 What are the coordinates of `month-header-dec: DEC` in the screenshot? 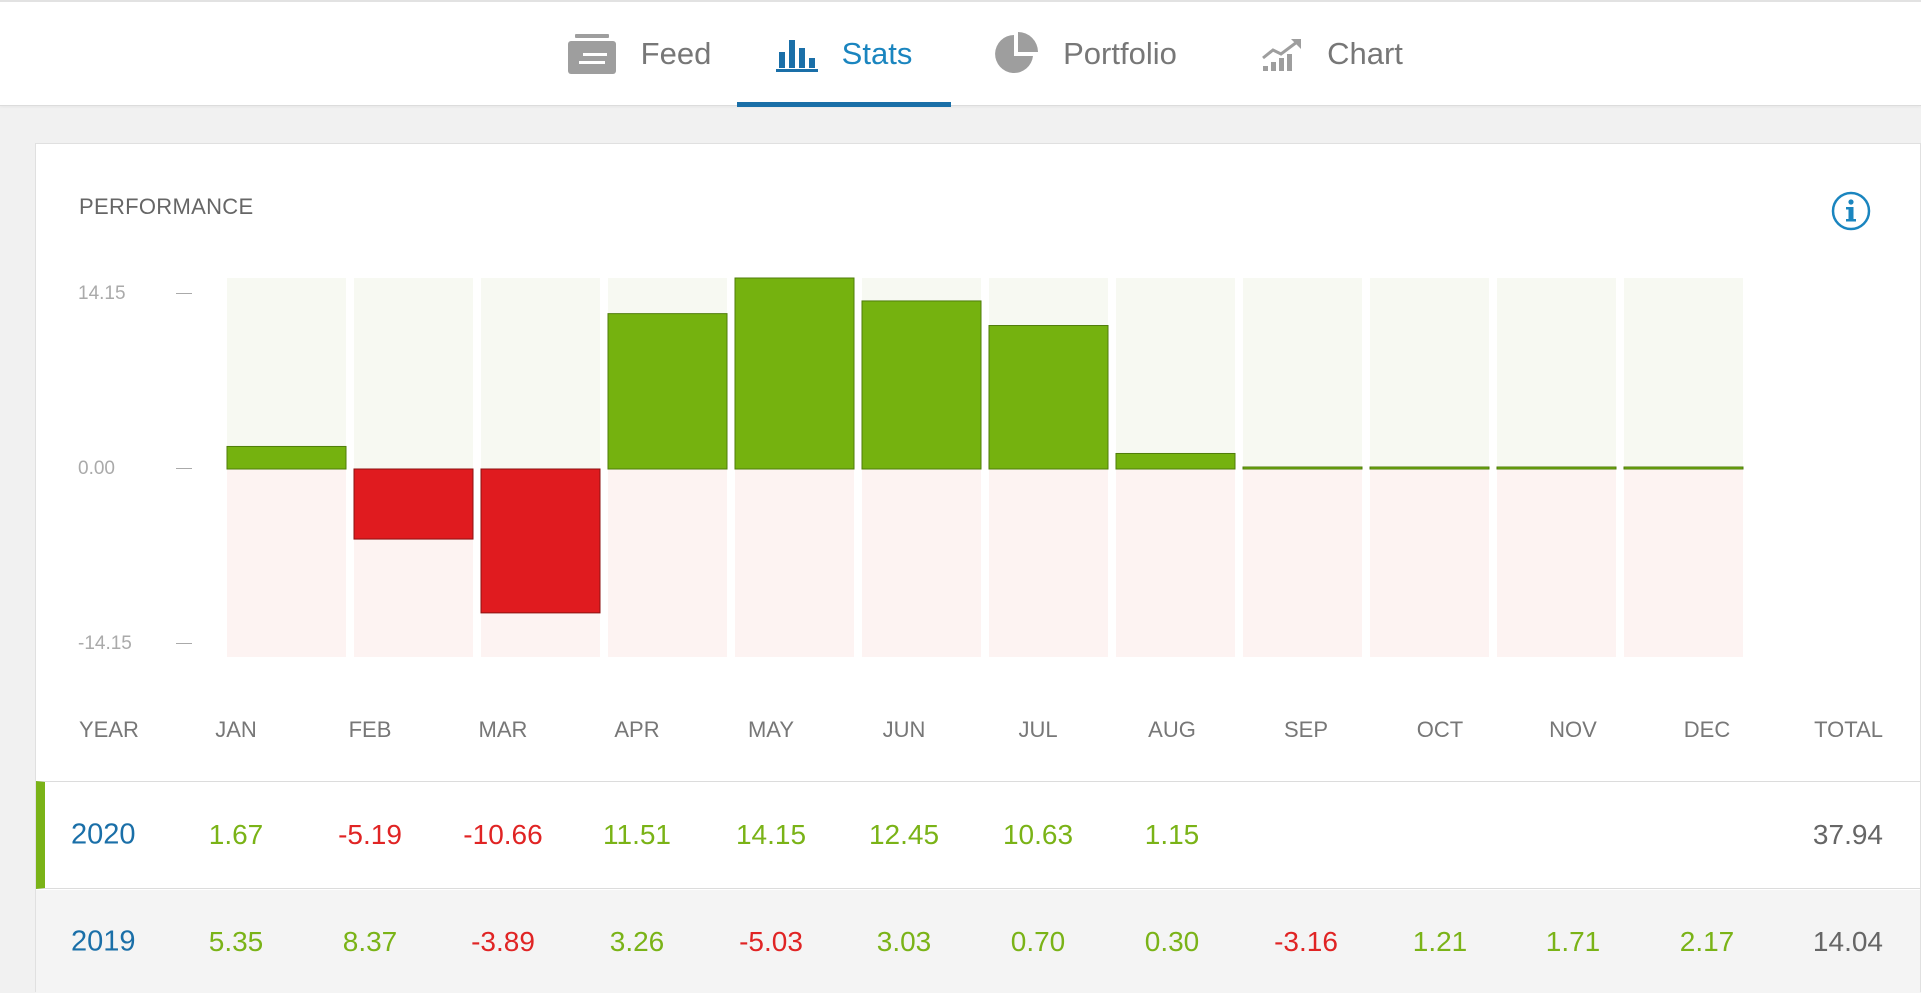 It's located at (1707, 729).